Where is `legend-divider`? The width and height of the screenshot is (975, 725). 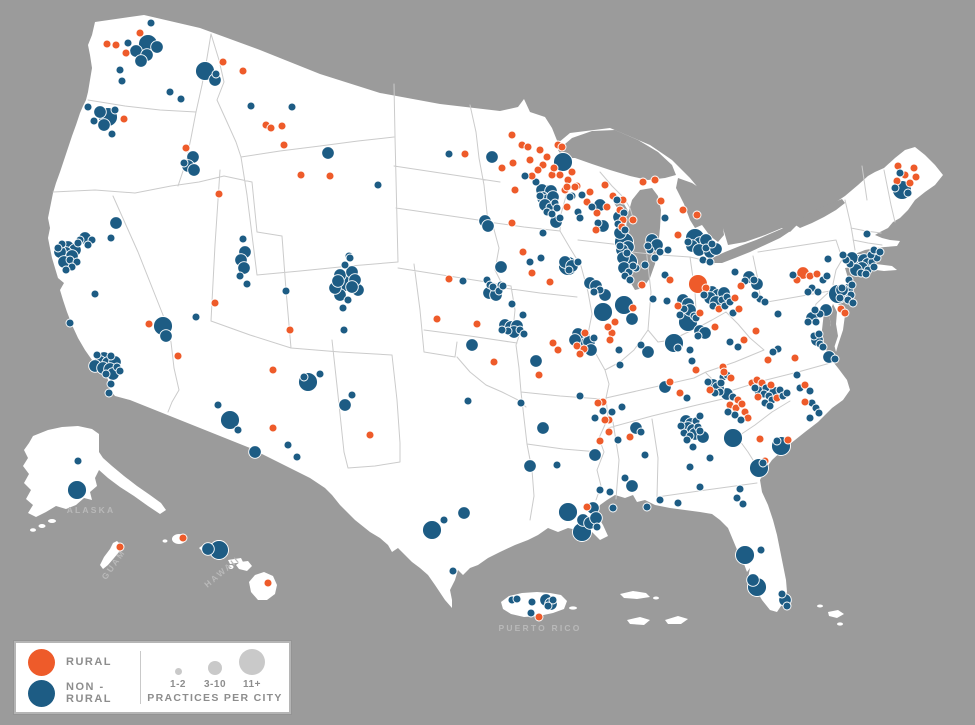
legend-divider is located at coordinates (140, 677).